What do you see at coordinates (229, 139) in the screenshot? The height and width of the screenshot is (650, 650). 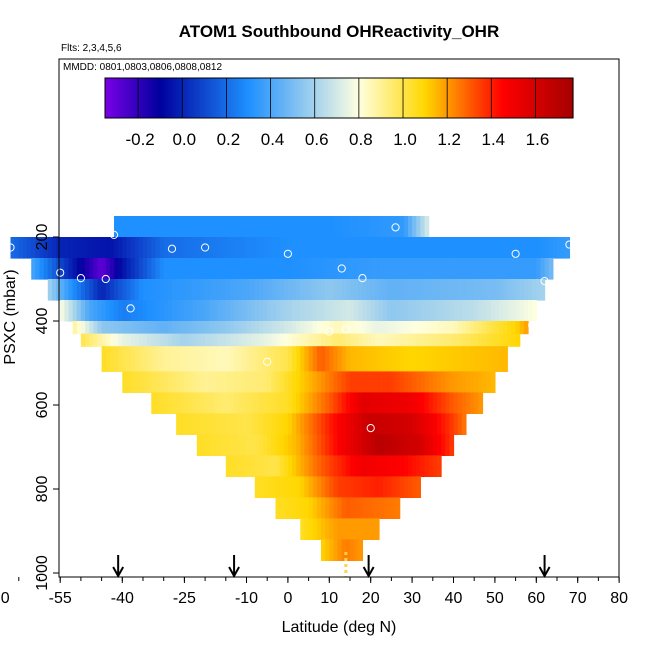 I see `colorbar-tick-label: 0.2` at bounding box center [229, 139].